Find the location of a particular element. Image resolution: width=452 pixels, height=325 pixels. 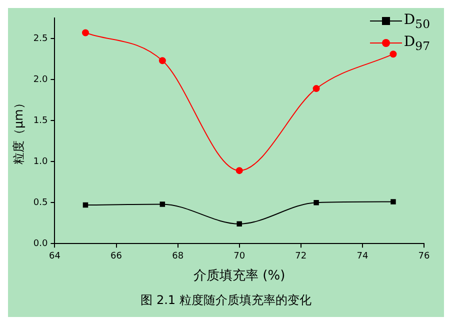

y-tick-label: 1.0 is located at coordinates (40, 161).